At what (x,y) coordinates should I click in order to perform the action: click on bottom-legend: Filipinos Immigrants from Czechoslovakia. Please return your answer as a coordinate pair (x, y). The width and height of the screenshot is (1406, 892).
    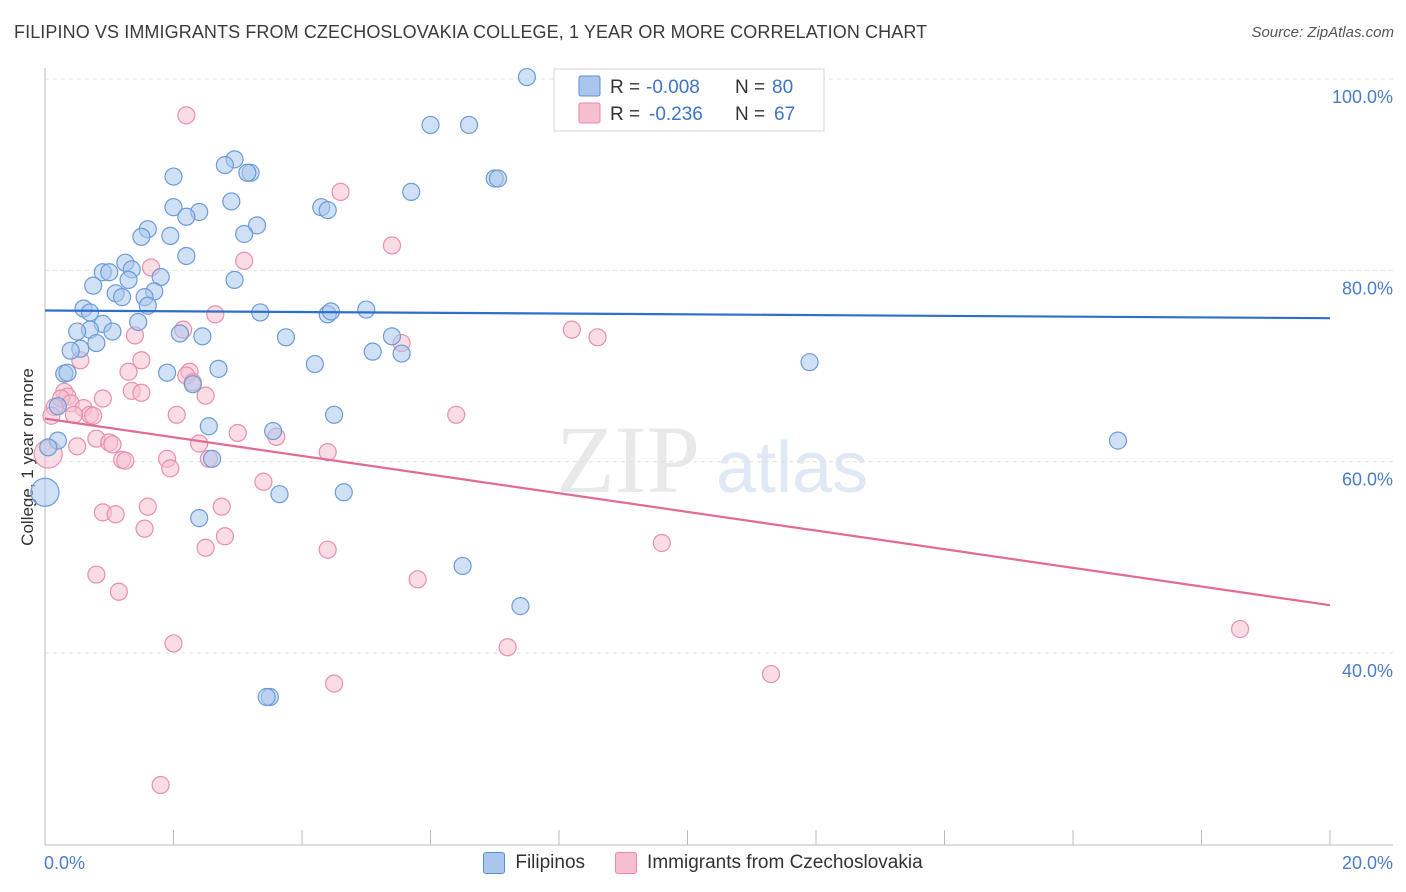
    Looking at the image, I should click on (703, 863).